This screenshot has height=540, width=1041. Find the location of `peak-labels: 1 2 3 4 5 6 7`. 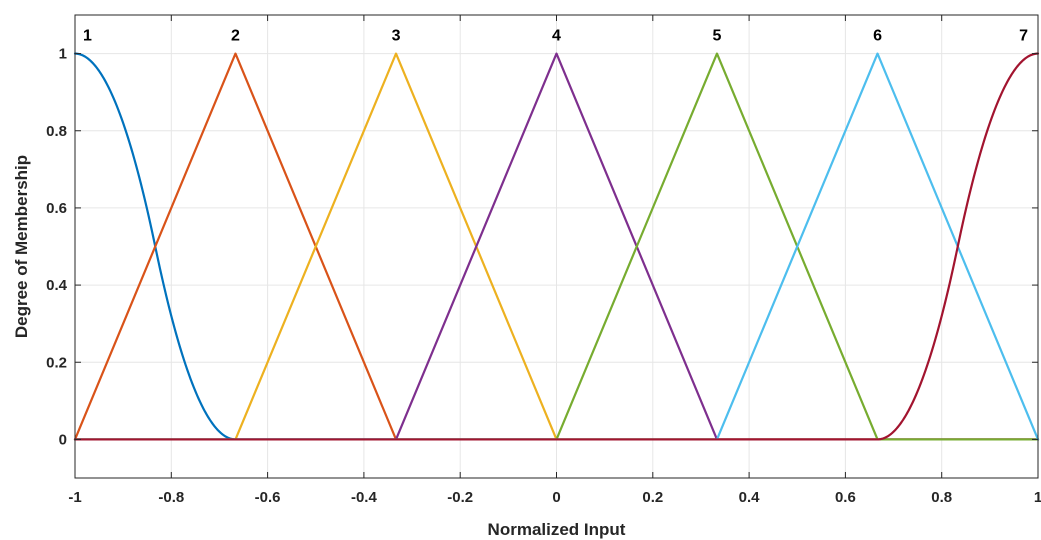

peak-labels: 1 2 3 4 5 6 7 is located at coordinates (555, 36).